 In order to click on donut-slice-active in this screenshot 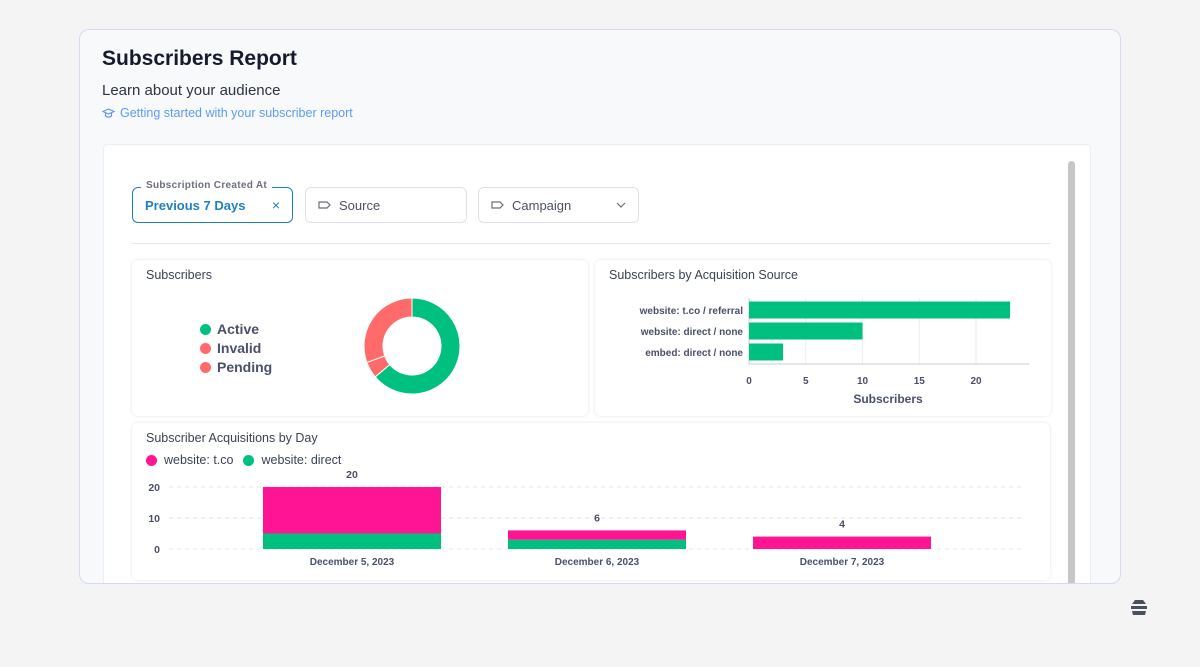, I will do `click(417, 346)`.